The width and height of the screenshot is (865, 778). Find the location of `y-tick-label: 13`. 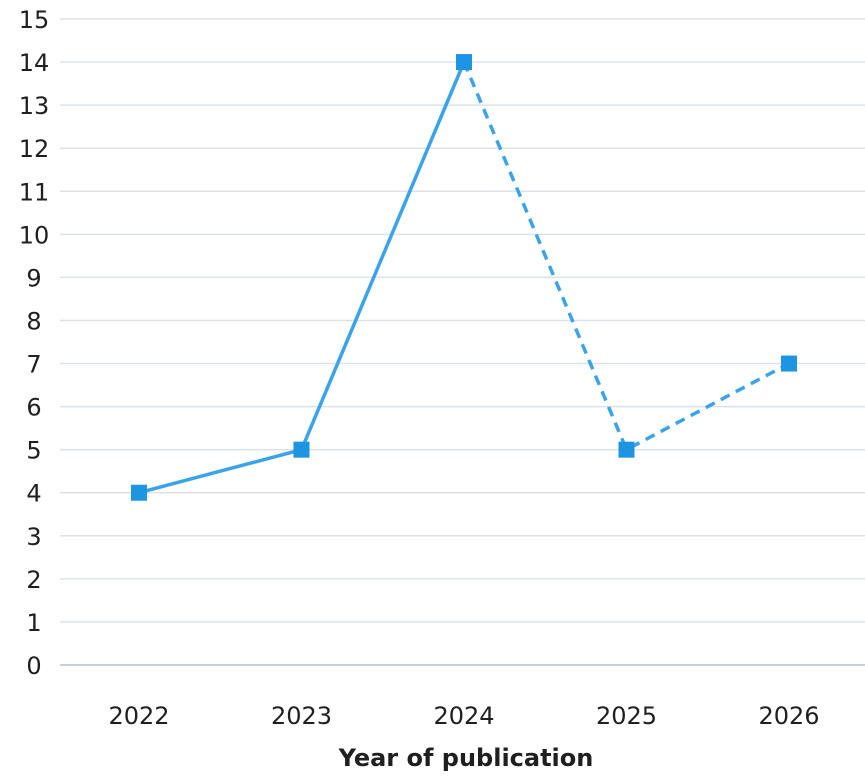

y-tick-label: 13 is located at coordinates (34, 106).